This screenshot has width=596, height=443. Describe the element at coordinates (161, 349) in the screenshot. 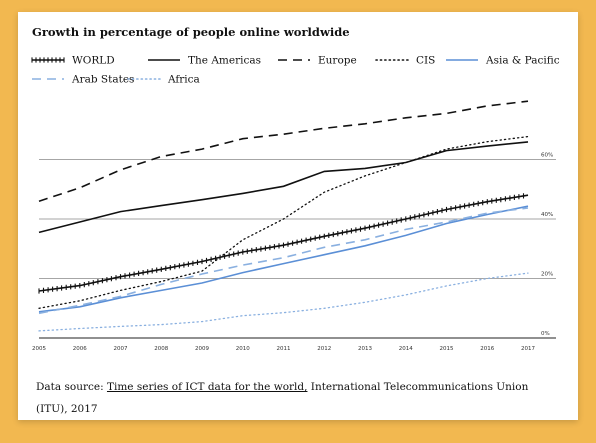

I see `x-tick-label: 2008` at that location.